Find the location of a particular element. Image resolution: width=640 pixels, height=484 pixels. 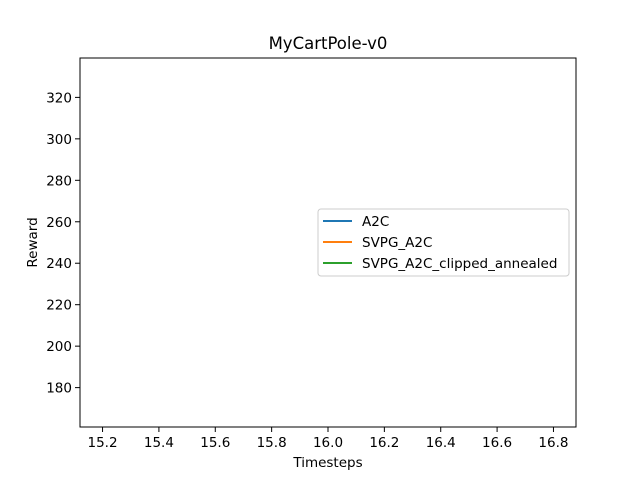

y-tick-label: 320 is located at coordinates (59, 98).